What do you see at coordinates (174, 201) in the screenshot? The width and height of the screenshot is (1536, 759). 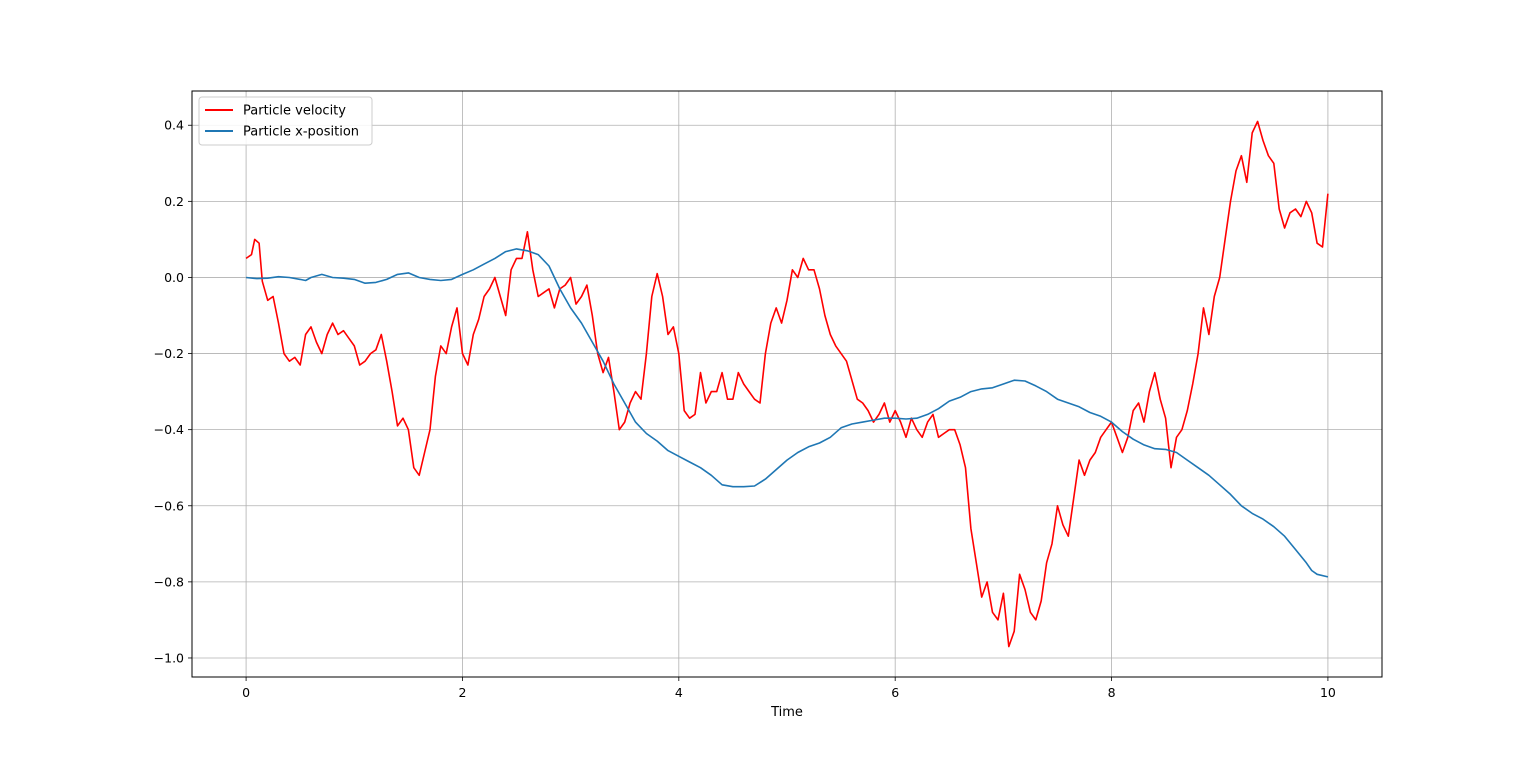 I see `y-tick-label: 0.2` at bounding box center [174, 201].